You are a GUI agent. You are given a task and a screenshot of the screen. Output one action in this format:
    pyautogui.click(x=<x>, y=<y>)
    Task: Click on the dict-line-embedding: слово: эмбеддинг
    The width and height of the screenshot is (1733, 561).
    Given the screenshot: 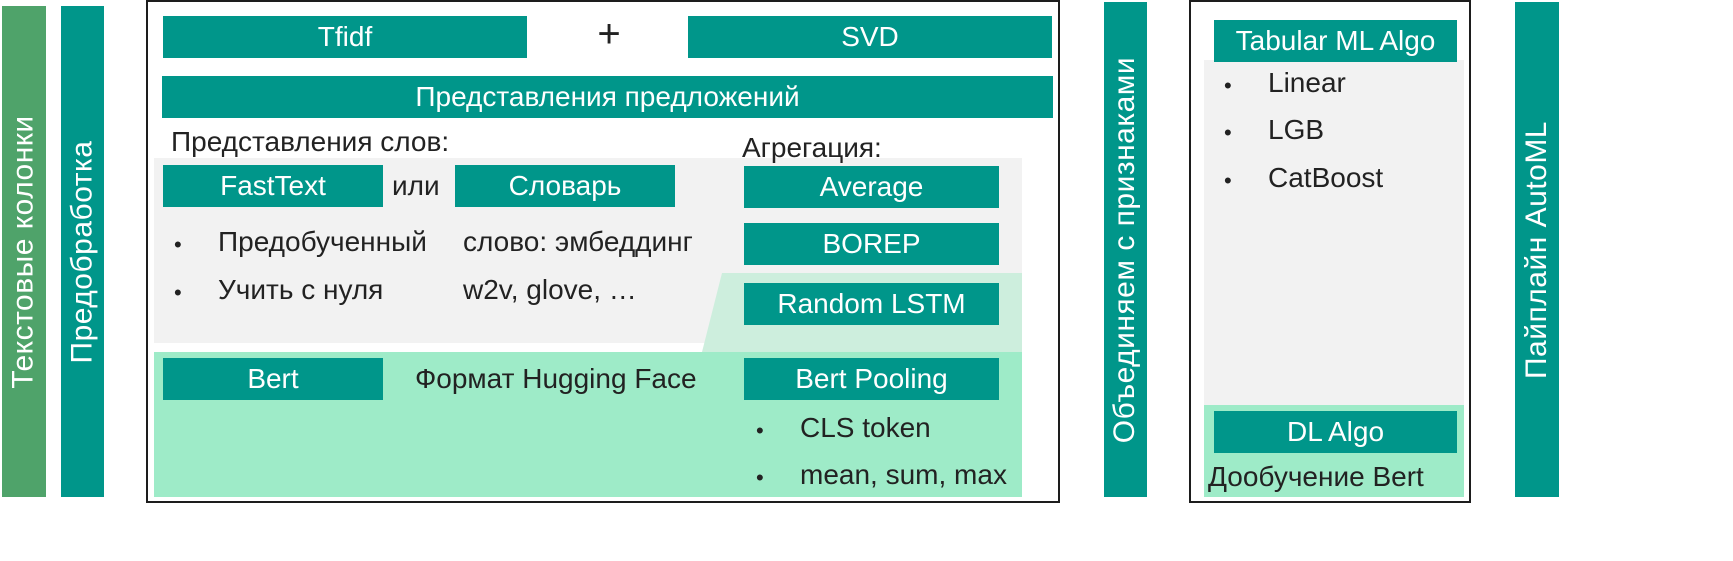 What is the action you would take?
    pyautogui.click(x=578, y=241)
    